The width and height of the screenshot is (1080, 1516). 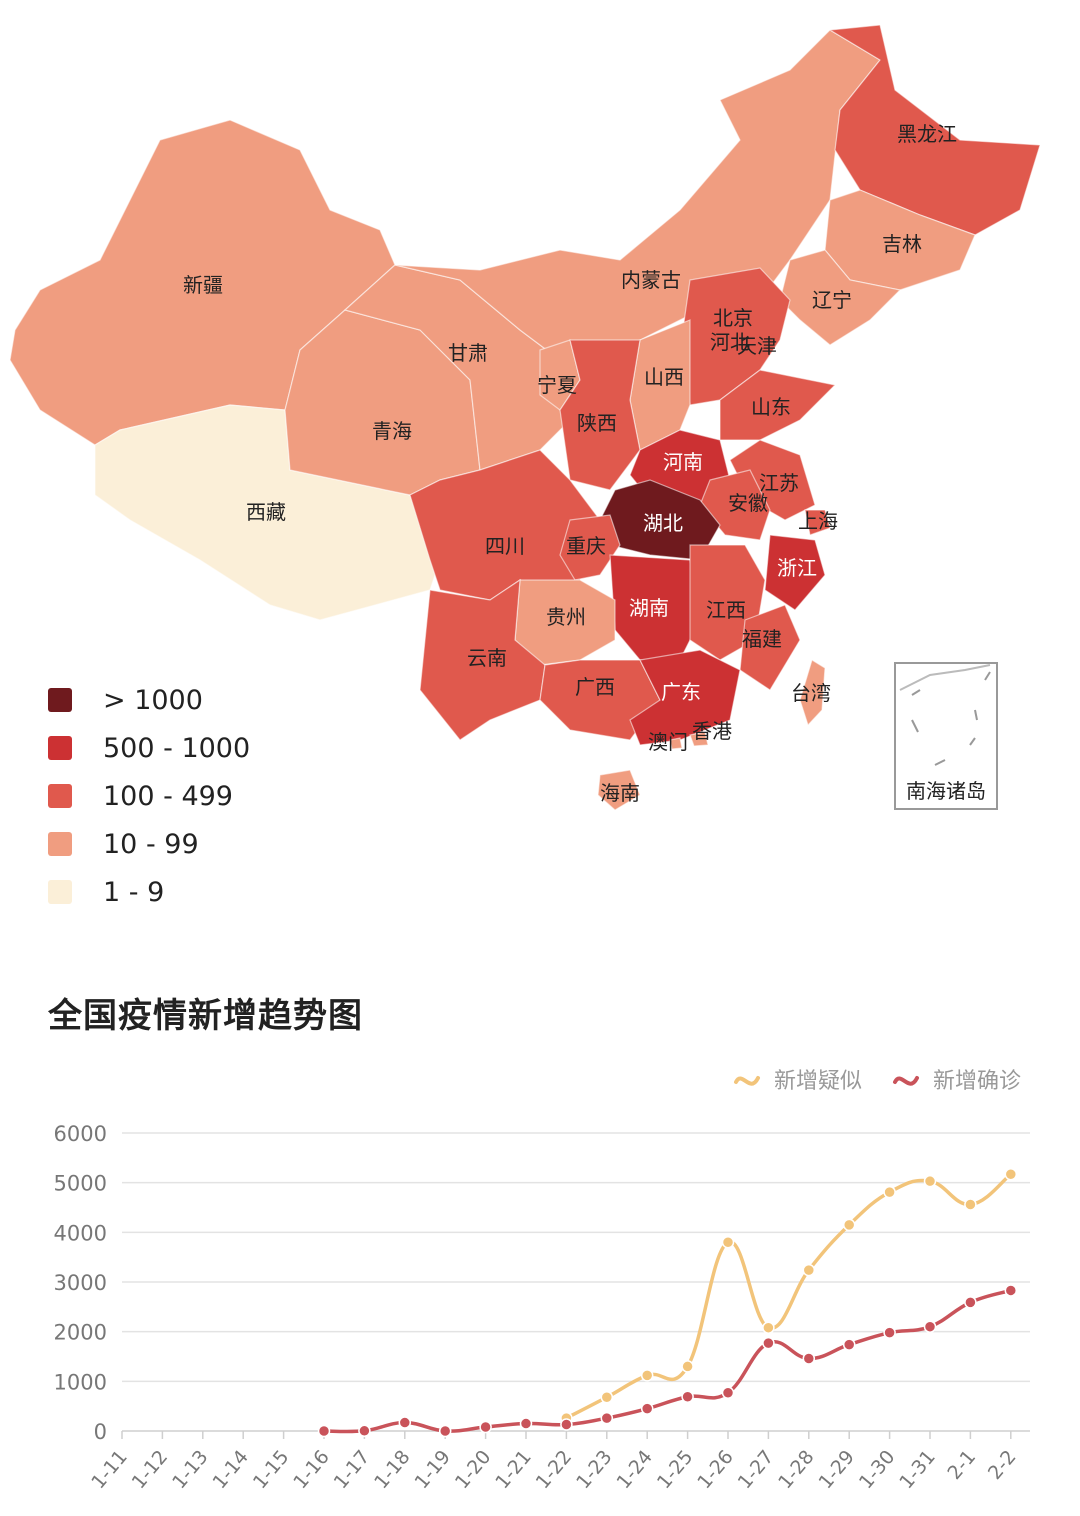 What do you see at coordinates (733, 318) in the screenshot?
I see `prov-e58c97e4baac-label: 北京` at bounding box center [733, 318].